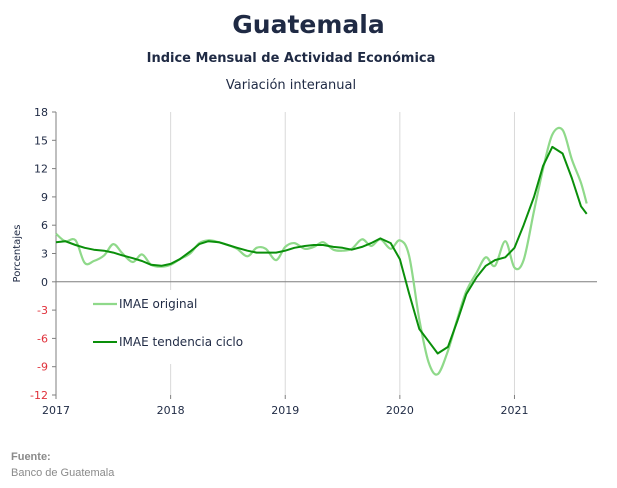 The width and height of the screenshot is (617, 488). I want to click on y-tick-label: 3, so click(44, 254).